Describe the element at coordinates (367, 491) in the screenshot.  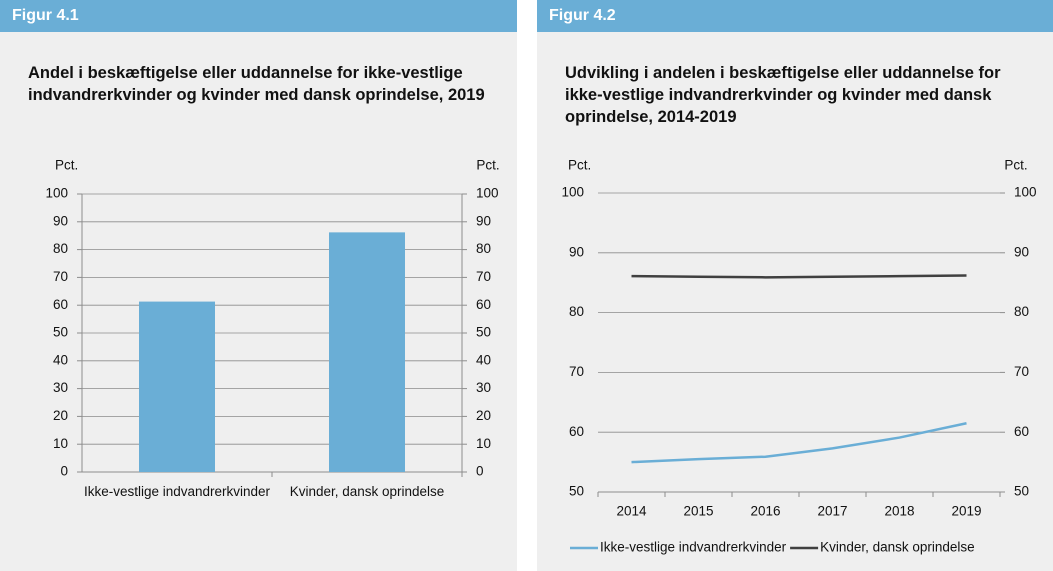
I see `x-tick-label: Kvinder, dansk oprindelse` at that location.